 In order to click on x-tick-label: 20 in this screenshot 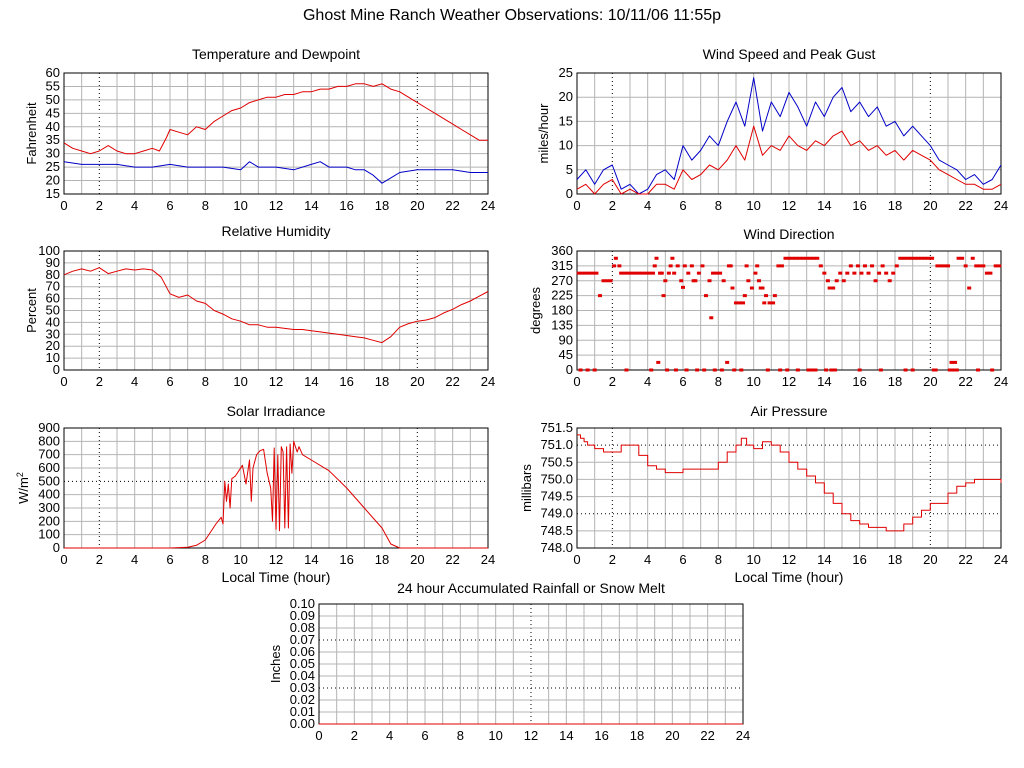, I will do `click(930, 381)`.